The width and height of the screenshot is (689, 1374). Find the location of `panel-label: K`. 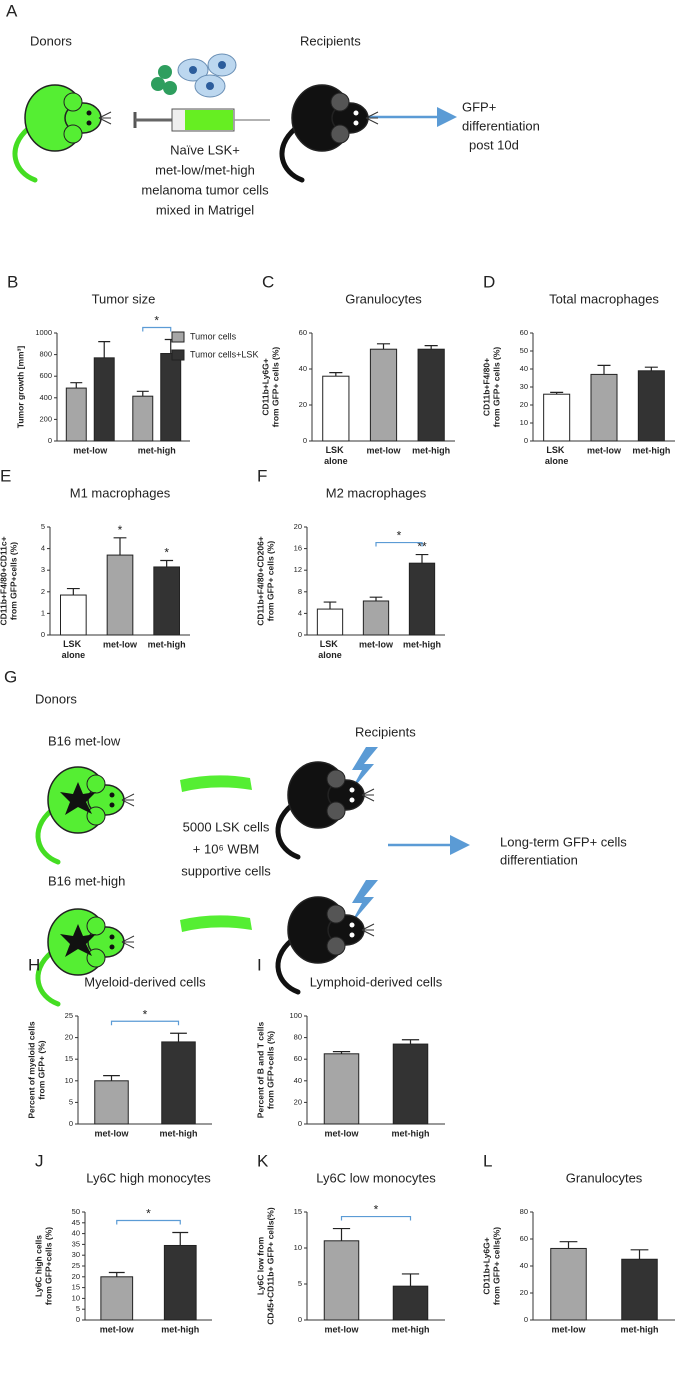

panel-label: K is located at coordinates (263, 1160).